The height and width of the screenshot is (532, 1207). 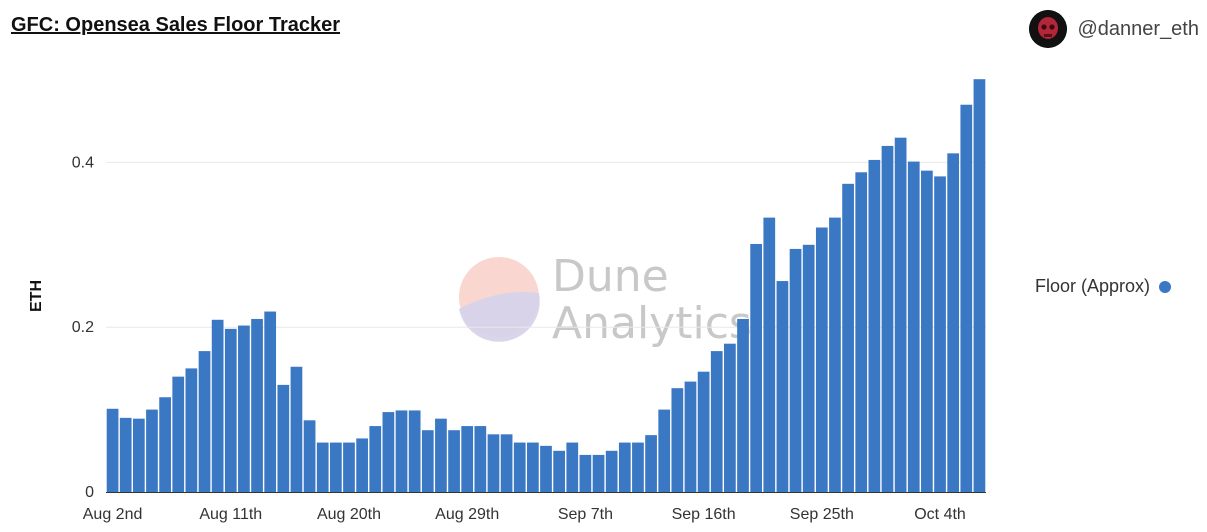 I want to click on dune-watermark: Dune Analytics, so click(x=605, y=300).